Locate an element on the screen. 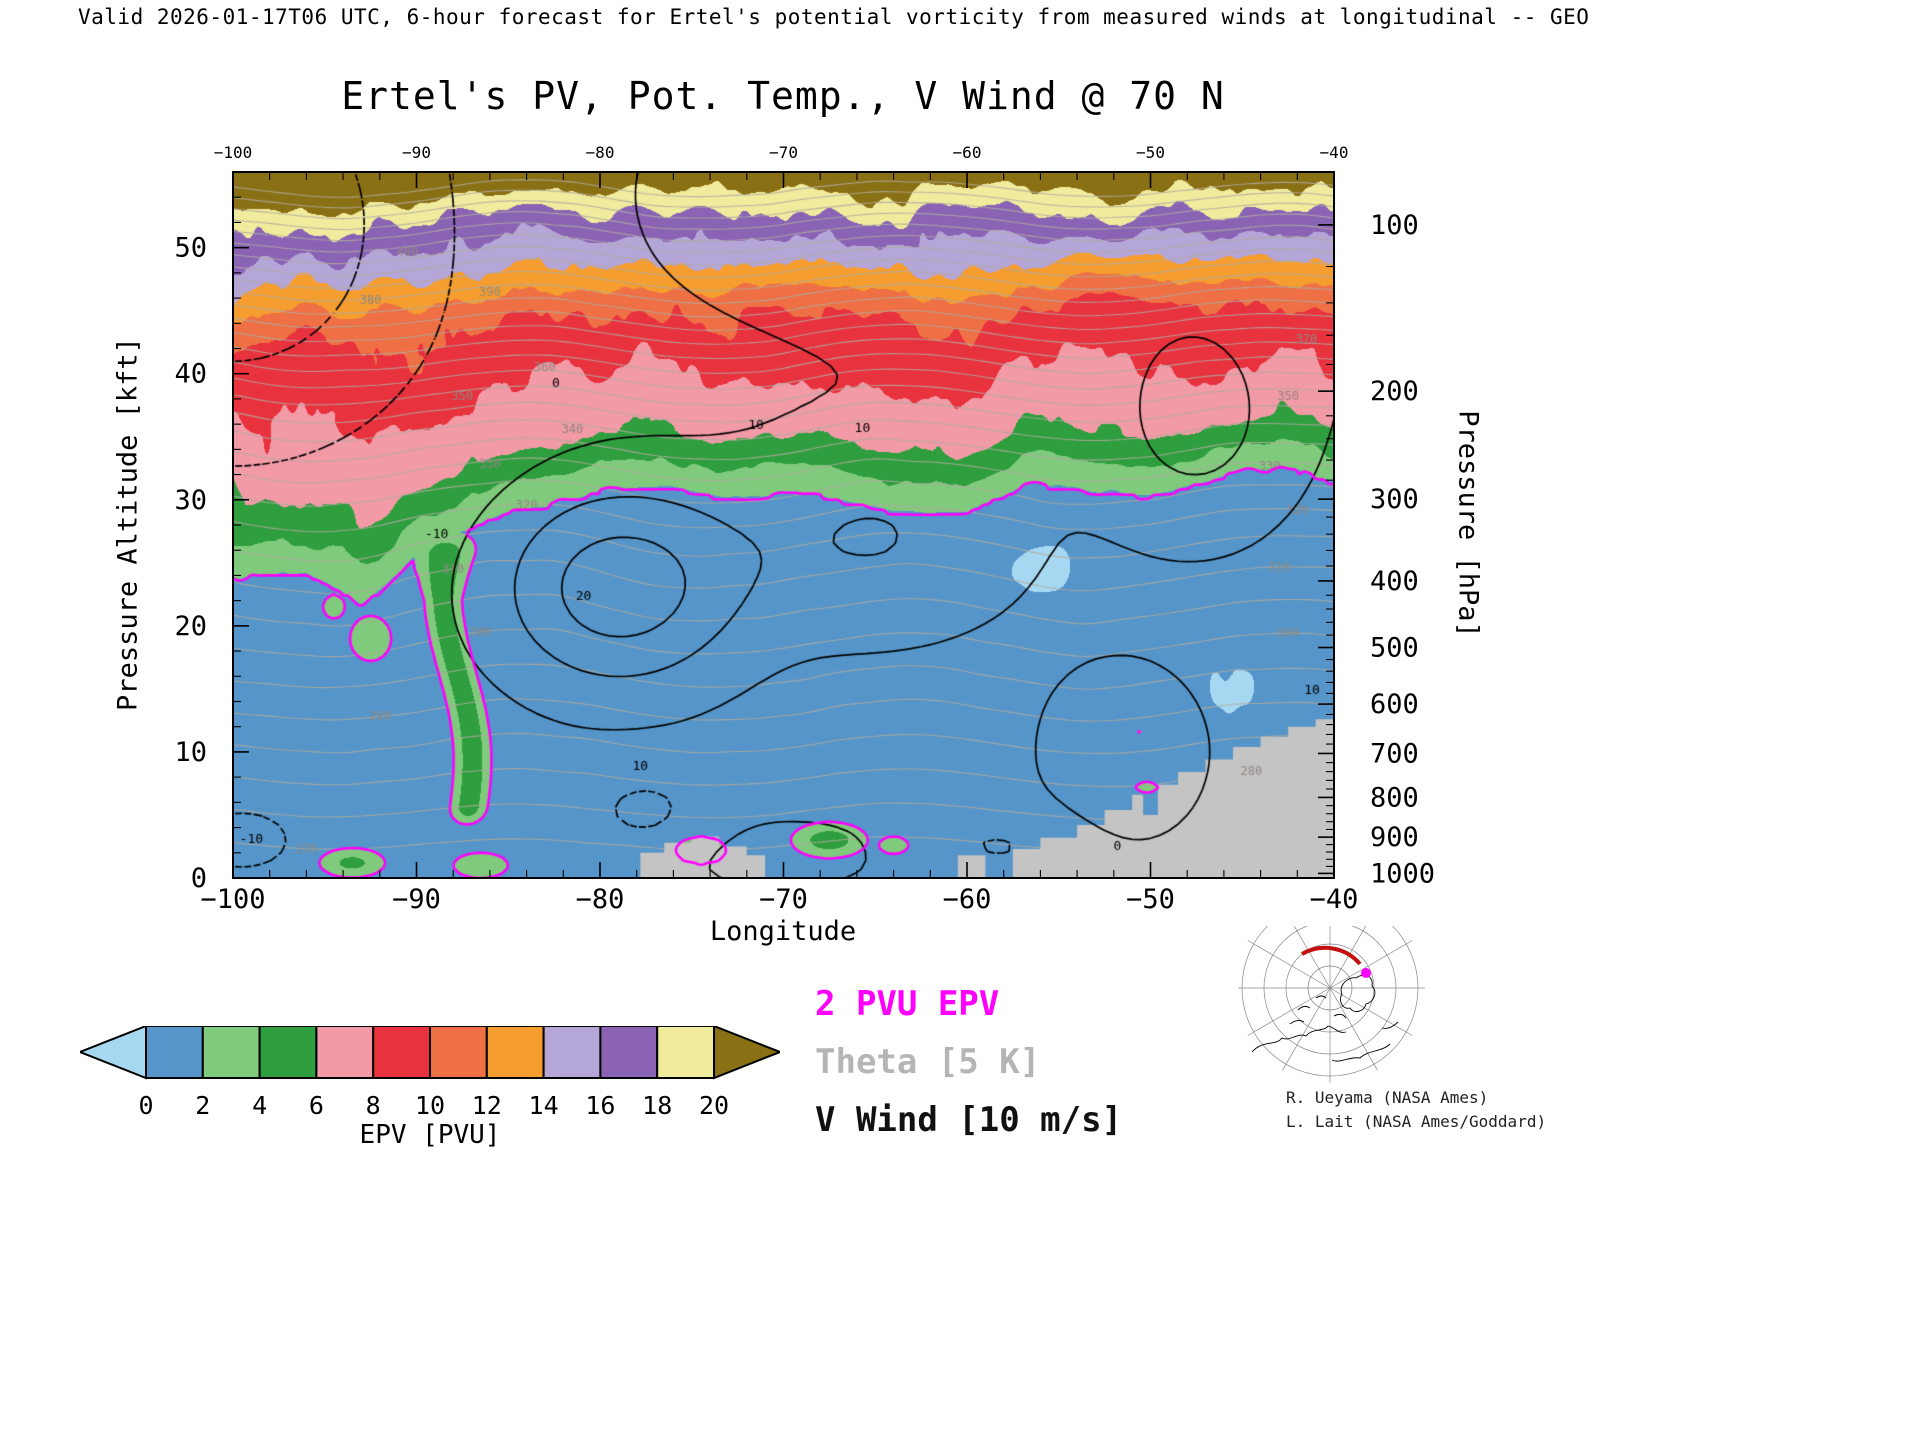 The image size is (1920, 1440). y-axis-left-label: Pressure Altitude [kft] is located at coordinates (128, 524).